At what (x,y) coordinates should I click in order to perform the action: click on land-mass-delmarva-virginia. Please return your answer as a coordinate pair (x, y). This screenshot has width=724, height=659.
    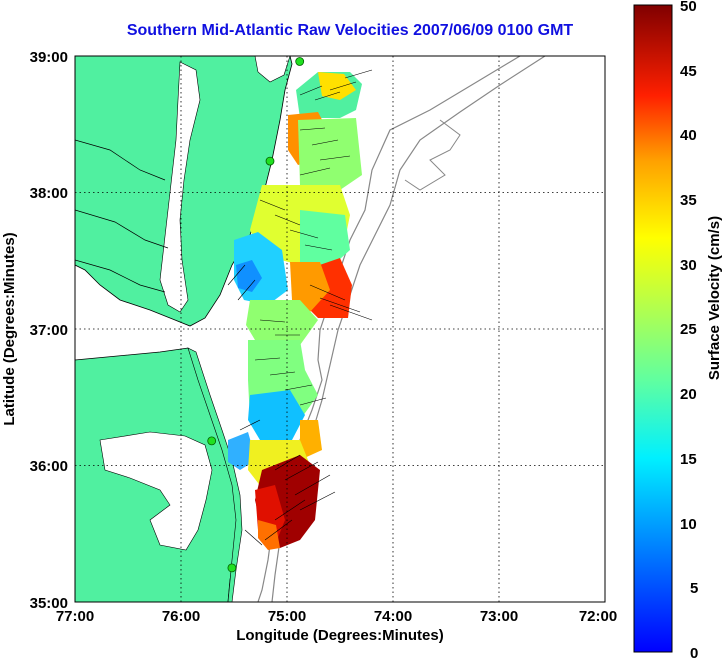
    Looking at the image, I should click on (184, 191).